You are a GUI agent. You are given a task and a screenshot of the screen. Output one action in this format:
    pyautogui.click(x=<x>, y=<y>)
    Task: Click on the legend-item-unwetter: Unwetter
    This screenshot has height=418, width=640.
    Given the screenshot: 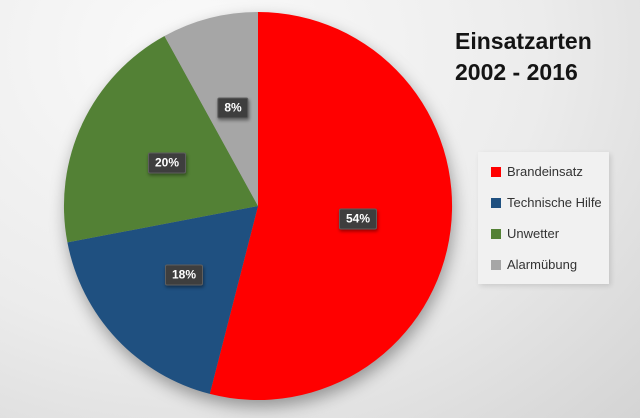 What is the action you would take?
    pyautogui.click(x=548, y=233)
    